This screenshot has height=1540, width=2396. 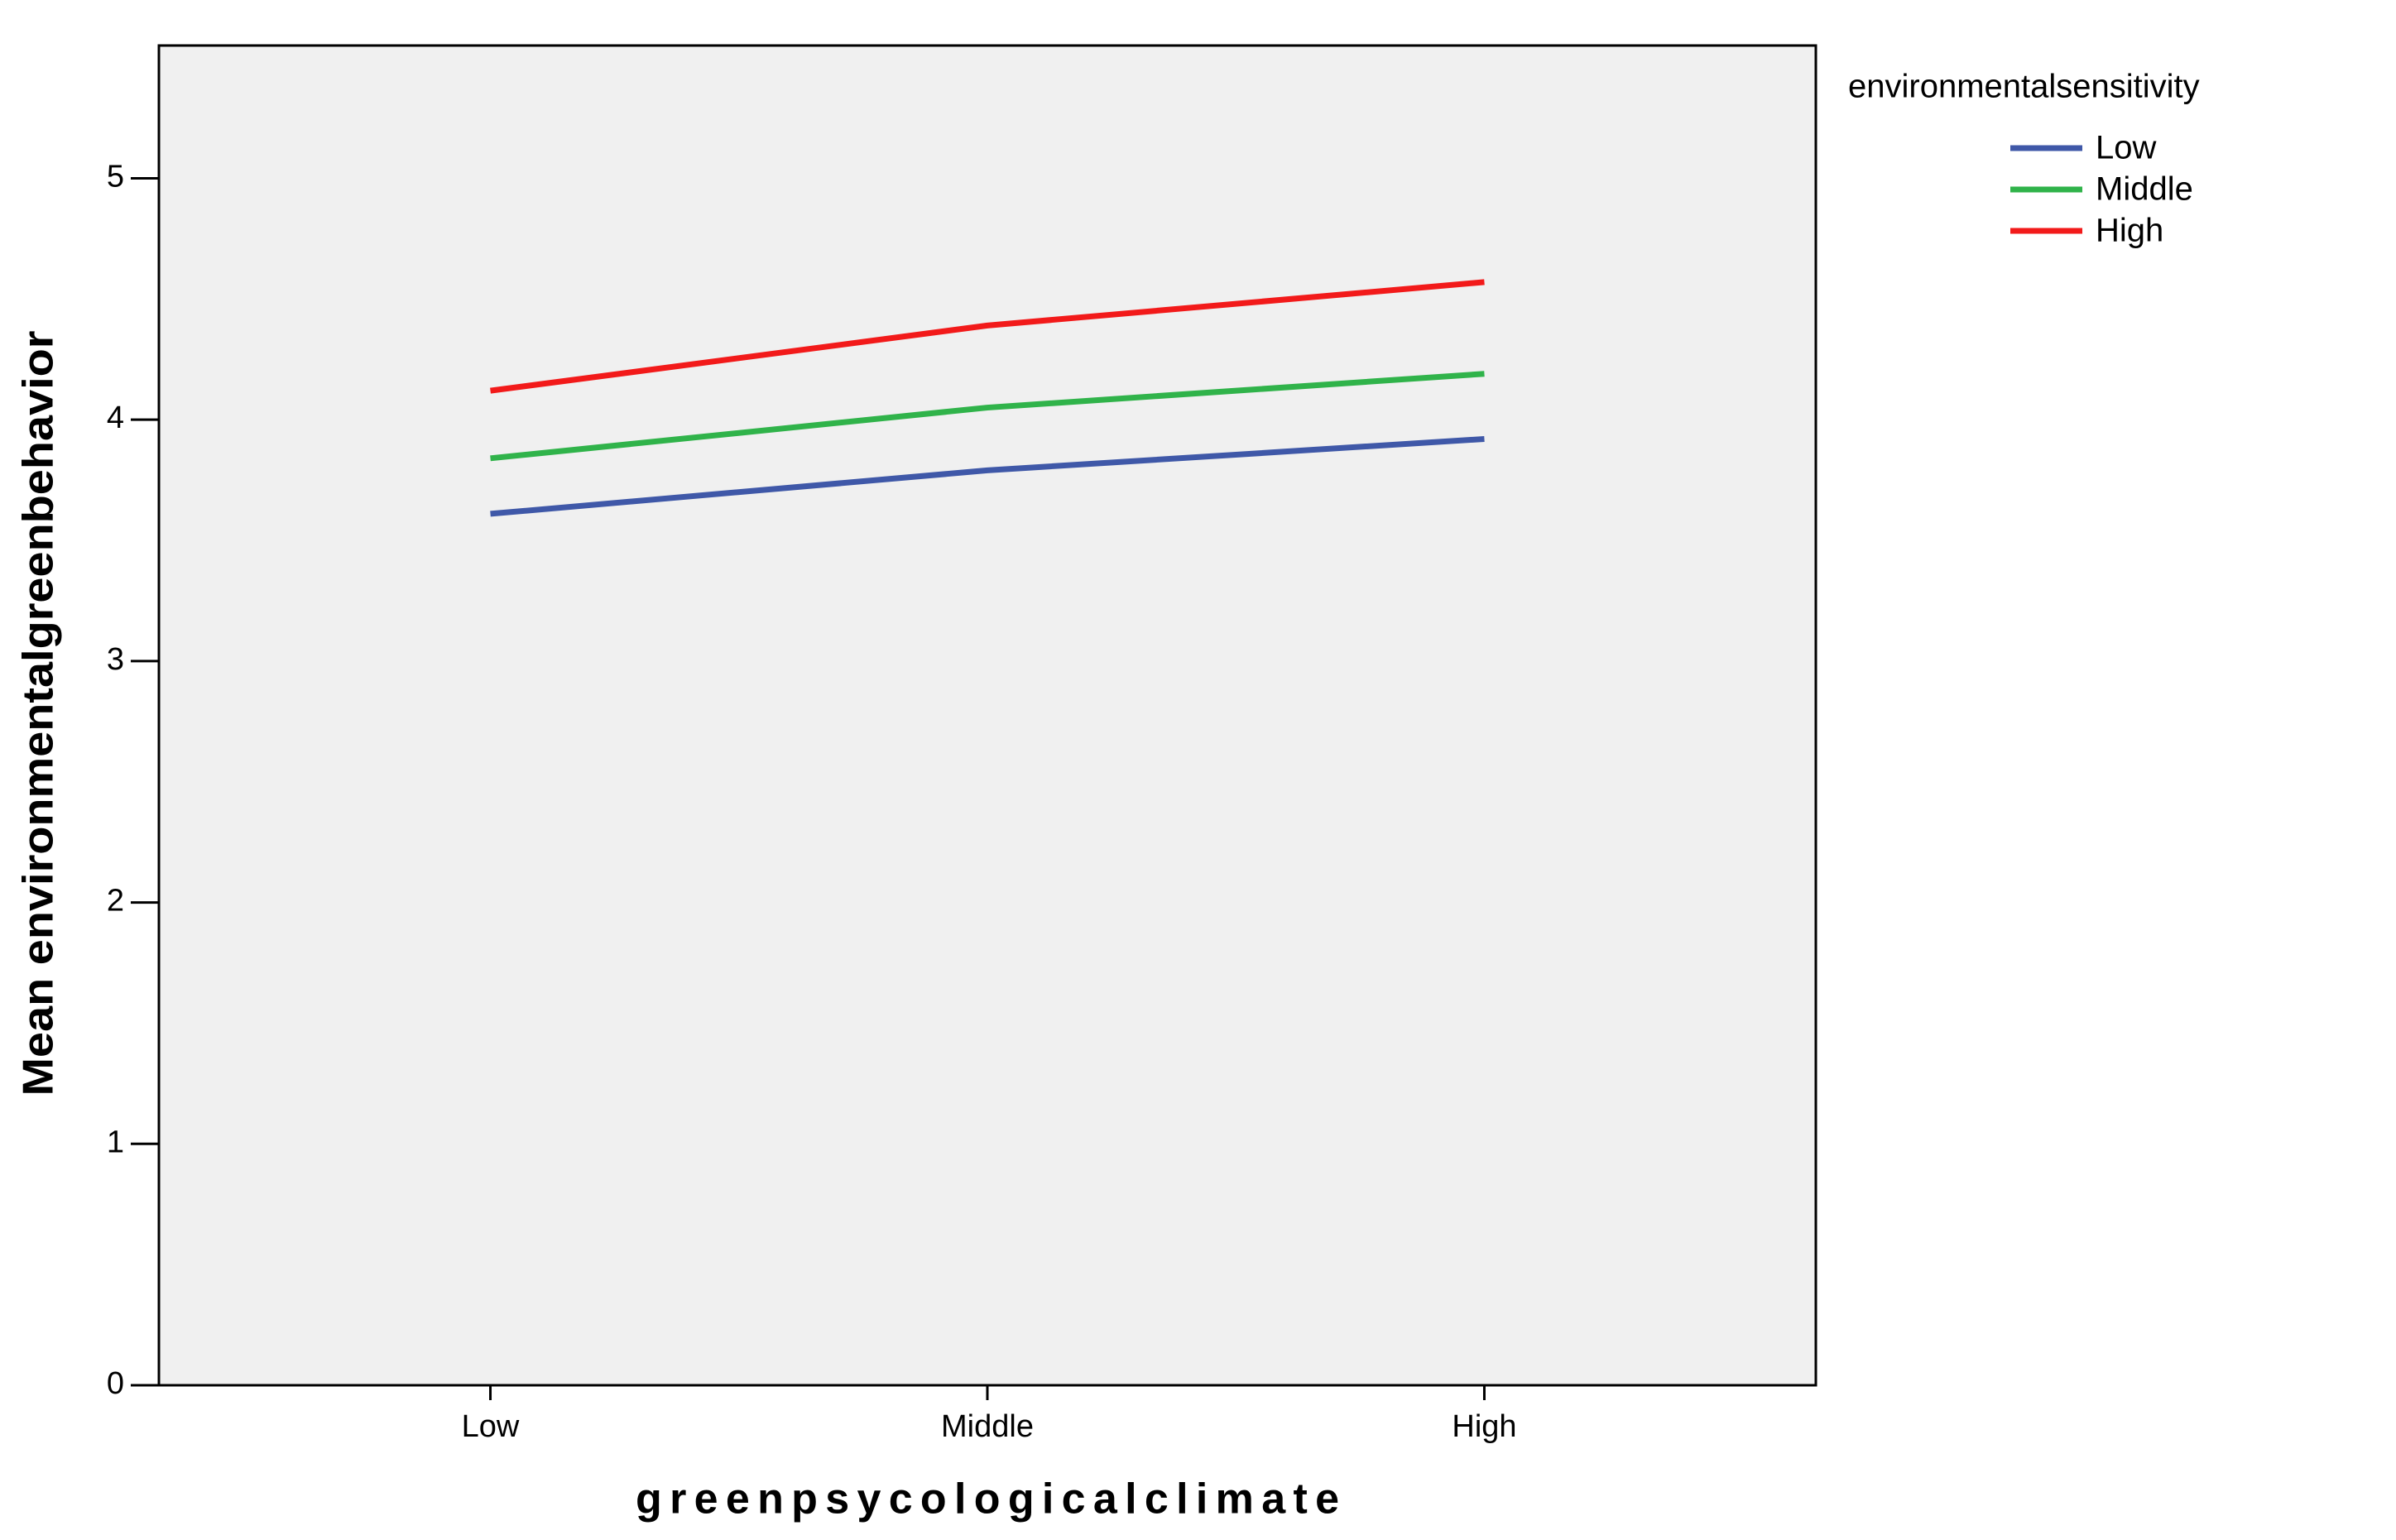 I want to click on y-axis-title: Mean environmentalgreenbehavior, so click(x=39, y=714).